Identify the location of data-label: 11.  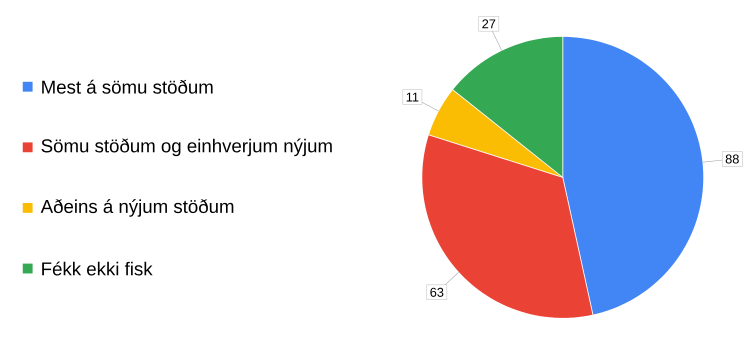
(412, 97).